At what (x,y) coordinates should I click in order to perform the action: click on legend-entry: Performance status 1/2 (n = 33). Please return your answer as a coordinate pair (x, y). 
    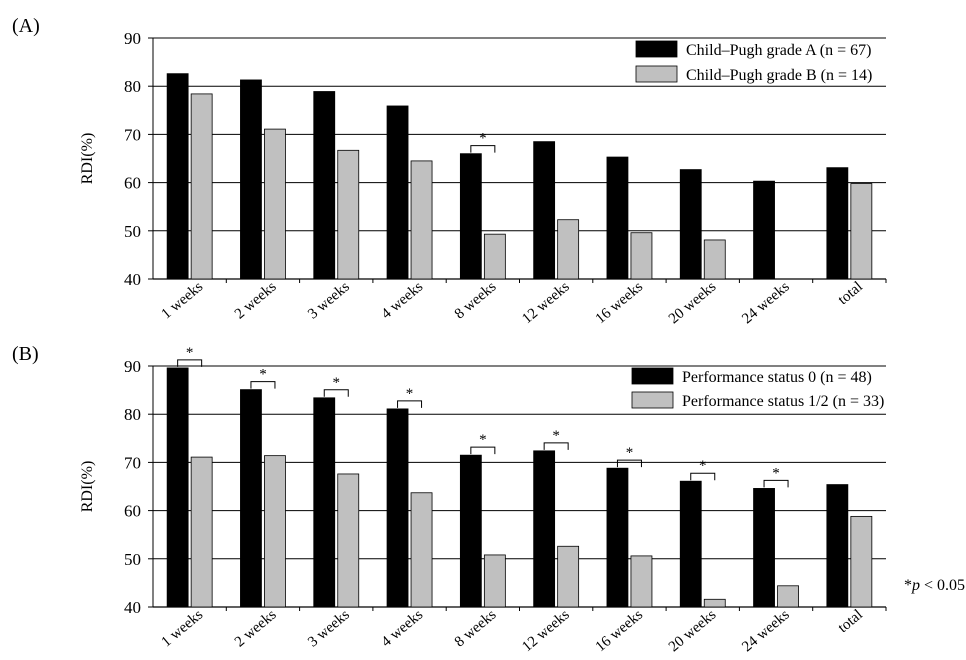
    Looking at the image, I should click on (783, 401).